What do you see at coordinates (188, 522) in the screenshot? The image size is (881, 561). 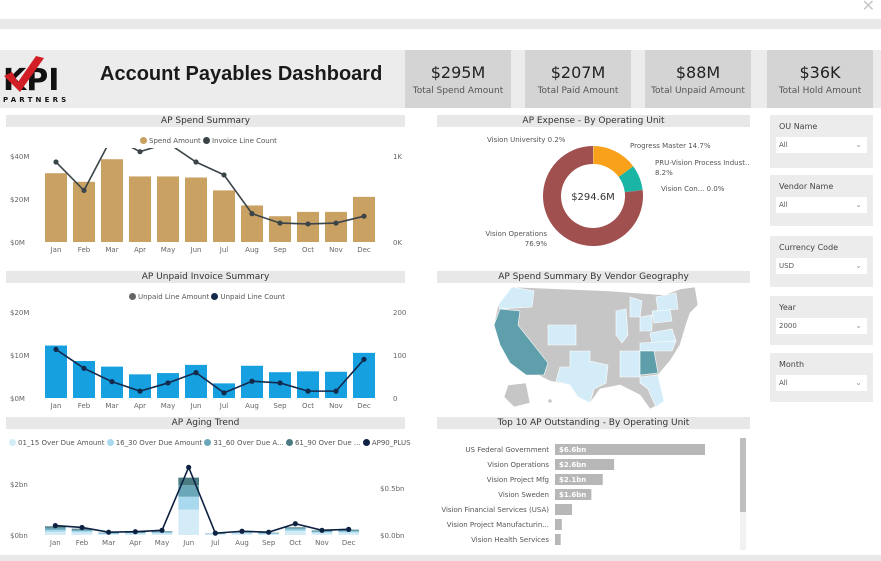 I see `stack-segment-jun` at bounding box center [188, 522].